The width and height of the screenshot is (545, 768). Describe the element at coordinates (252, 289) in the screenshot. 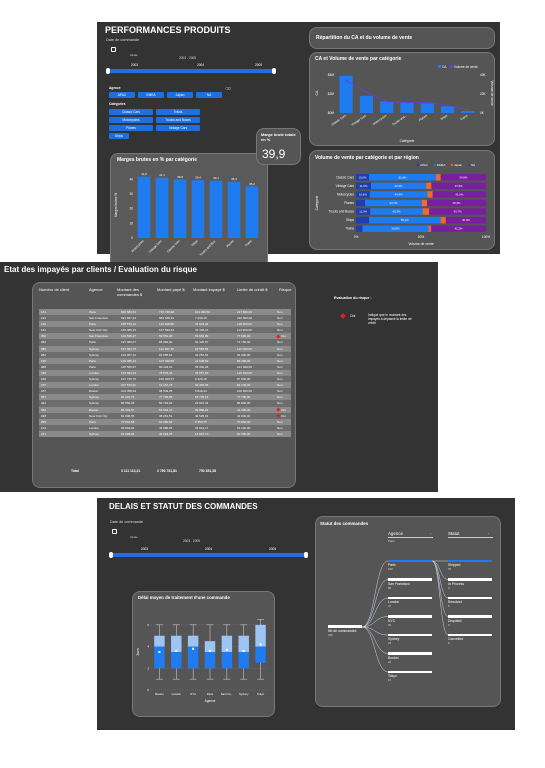

I see `col-header-limite: Limite de crédit $` at that location.